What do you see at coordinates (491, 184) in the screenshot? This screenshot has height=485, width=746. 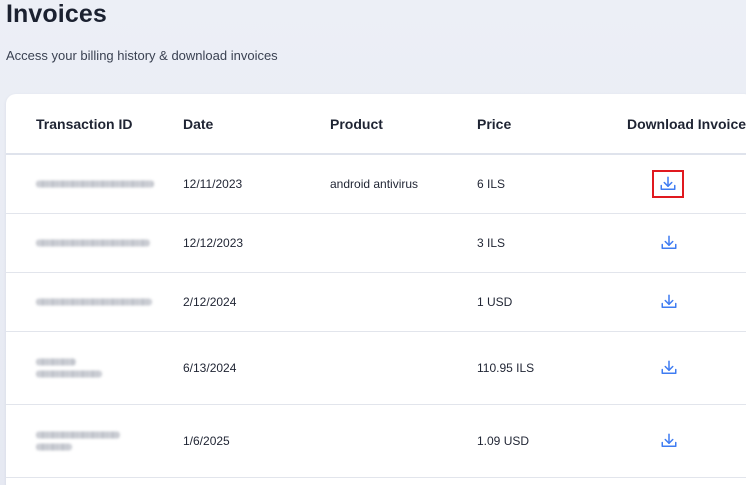 I see `row-price: 6 ILS` at bounding box center [491, 184].